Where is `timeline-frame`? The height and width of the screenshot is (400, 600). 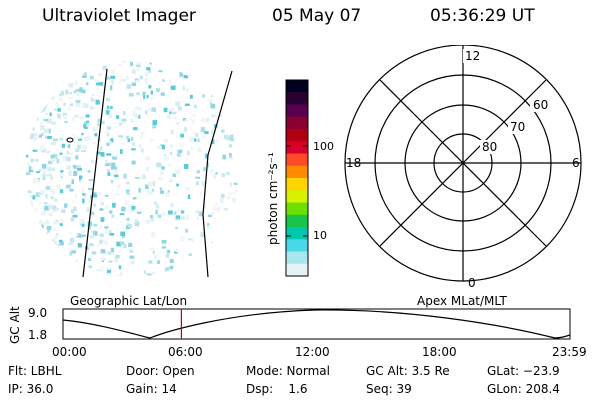 timeline-frame is located at coordinates (316, 324).